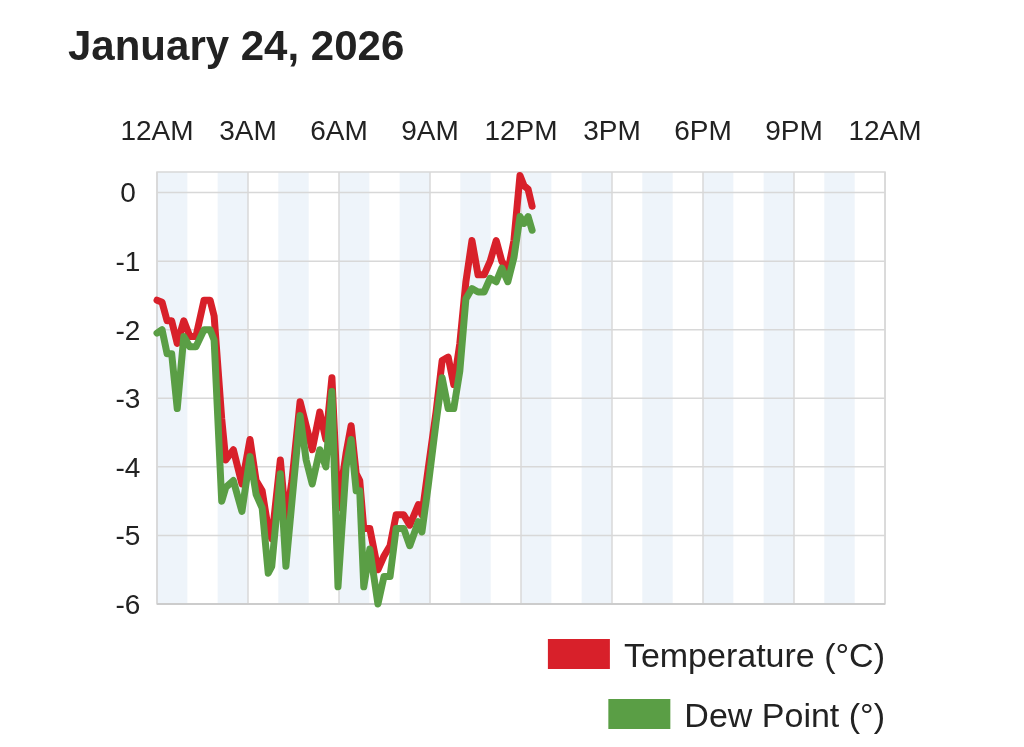 This screenshot has width=1024, height=747. What do you see at coordinates (128, 261) in the screenshot?
I see `y-tick-label: -1` at bounding box center [128, 261].